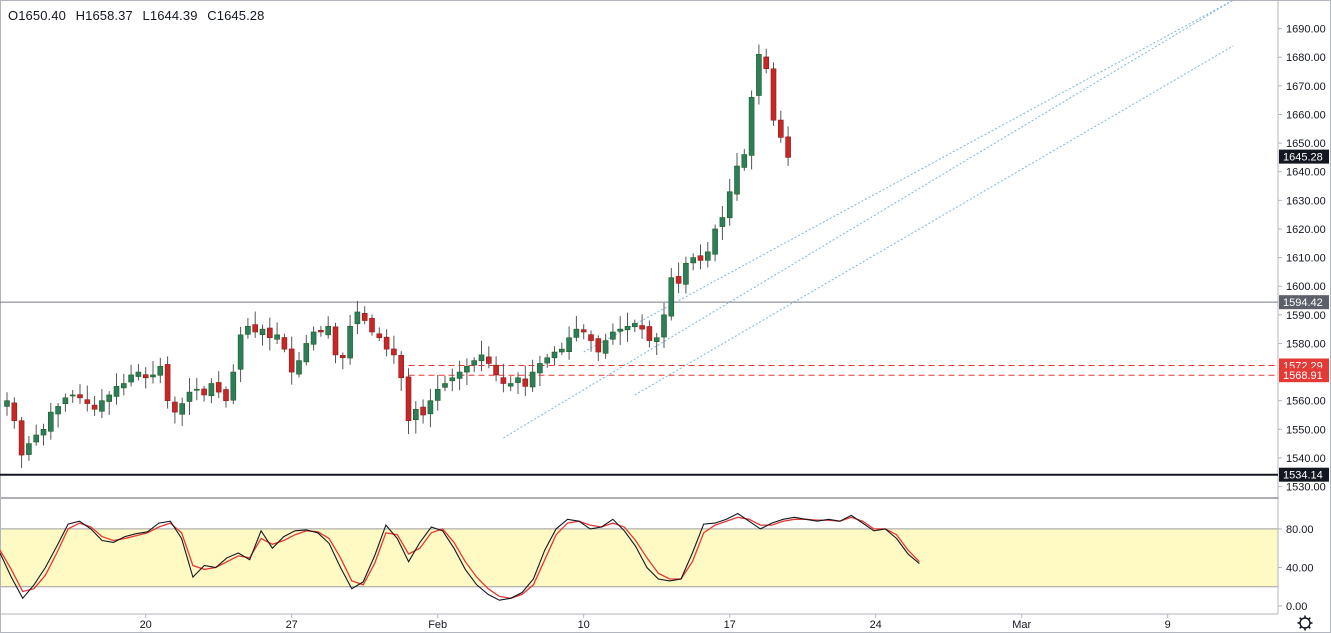 Image resolution: width=1331 pixels, height=633 pixels. What do you see at coordinates (1306, 30) in the screenshot?
I see `price-tick-label: 1690.00` at bounding box center [1306, 30].